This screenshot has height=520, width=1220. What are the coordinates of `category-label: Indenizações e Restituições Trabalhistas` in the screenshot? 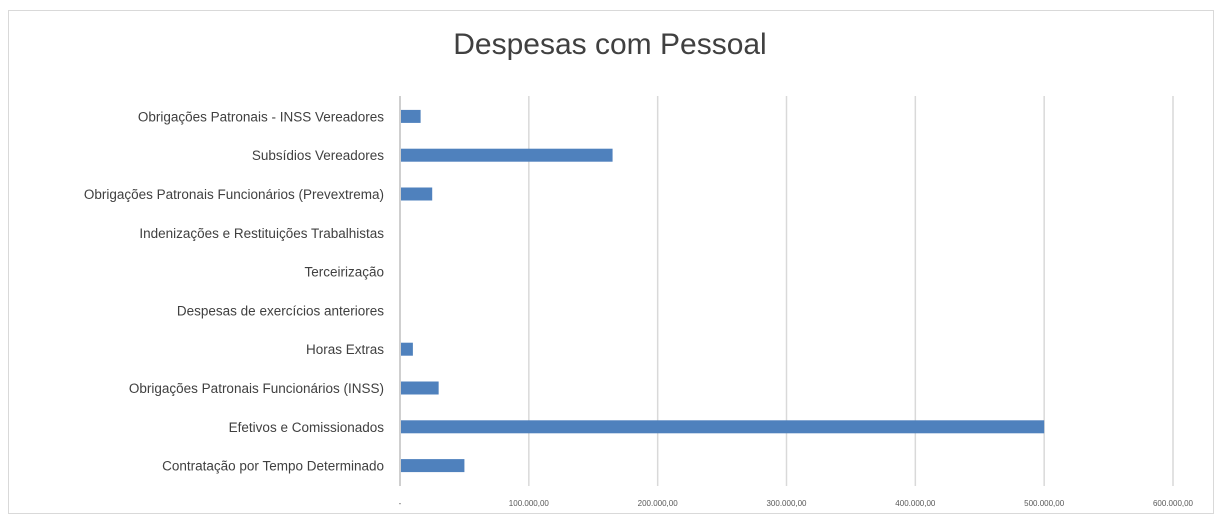 It's located at (261, 233).